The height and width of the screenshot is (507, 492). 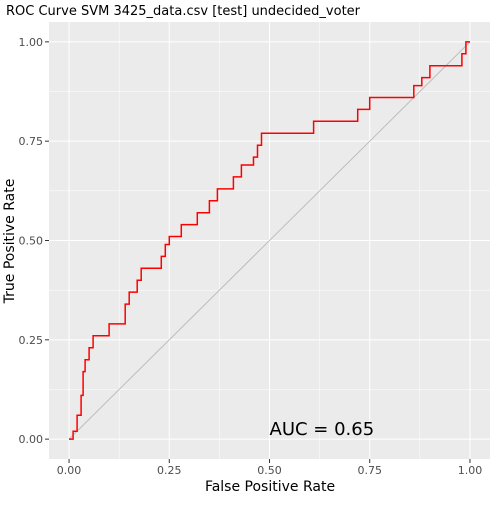 I want to click on y-tick-label: 0.00, so click(x=31, y=439).